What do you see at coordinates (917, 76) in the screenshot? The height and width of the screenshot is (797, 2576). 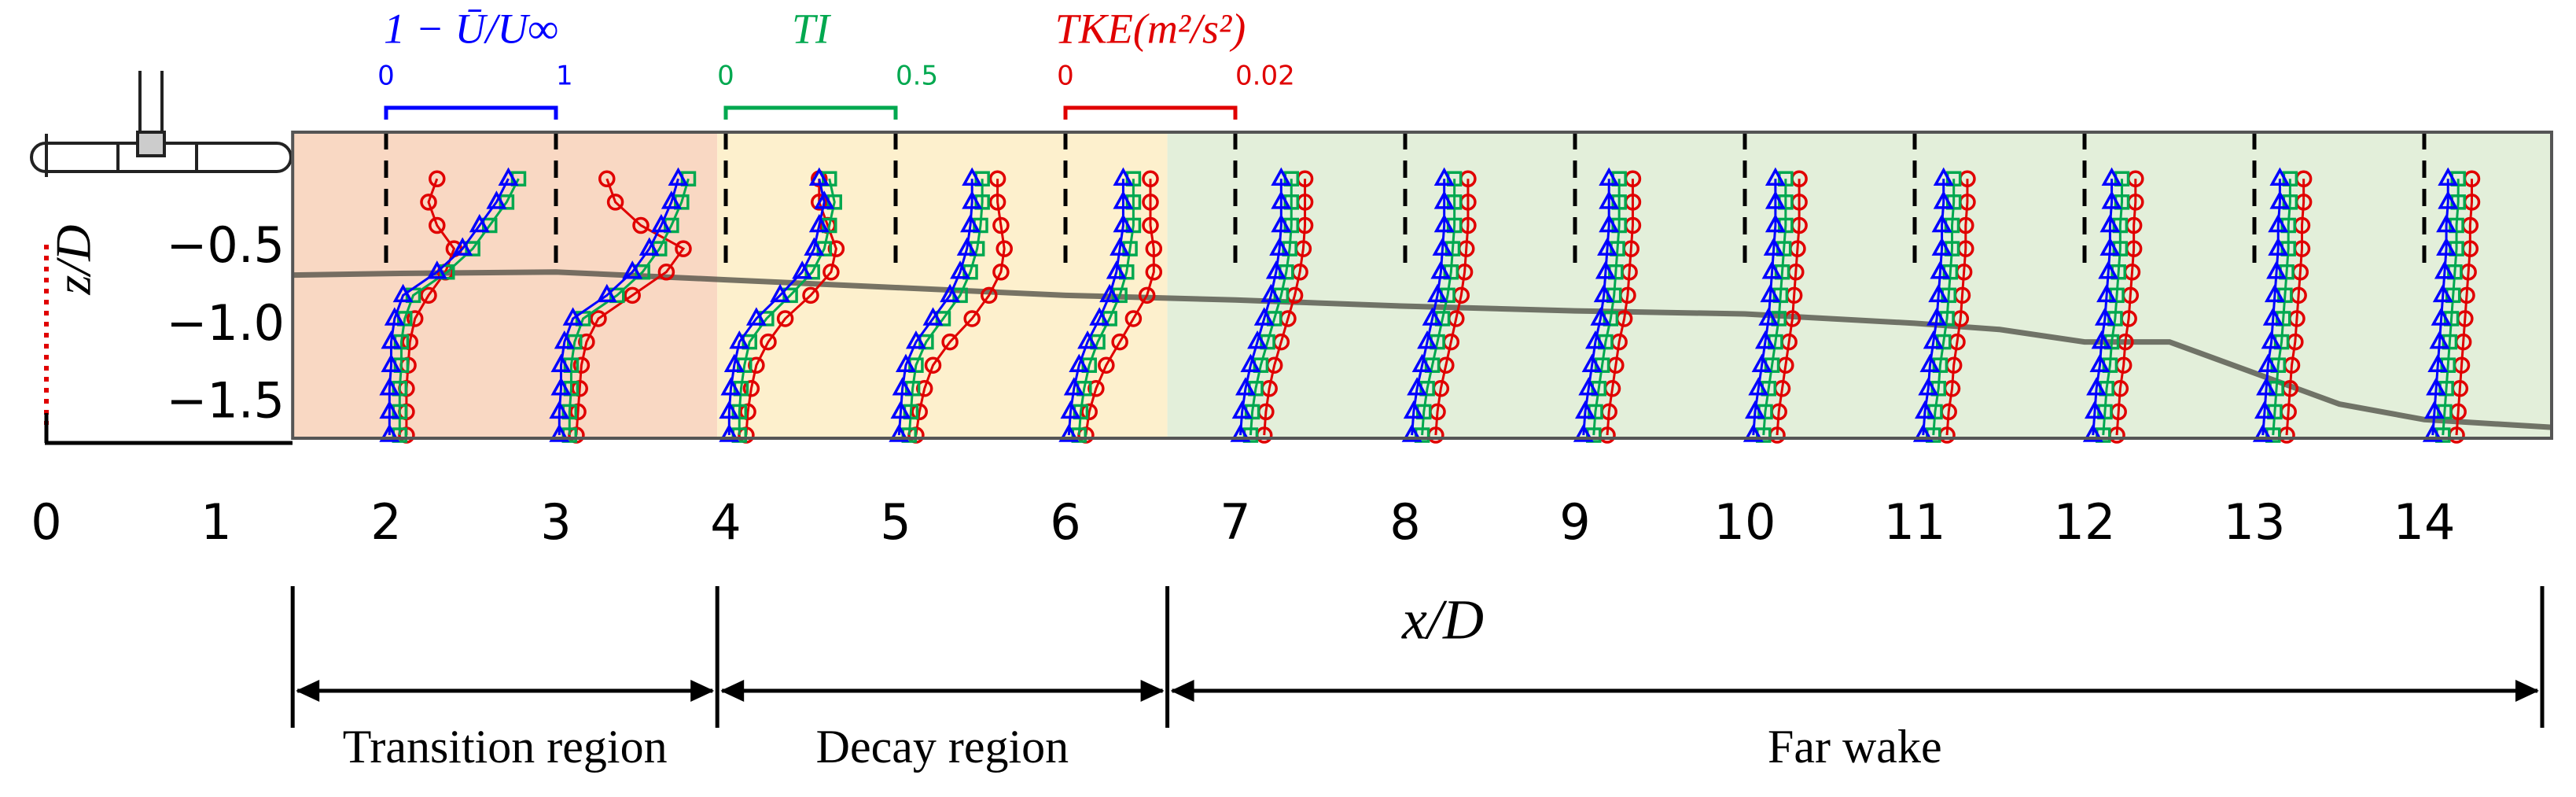 I see `scale-tick-label: 0.5` at bounding box center [917, 76].